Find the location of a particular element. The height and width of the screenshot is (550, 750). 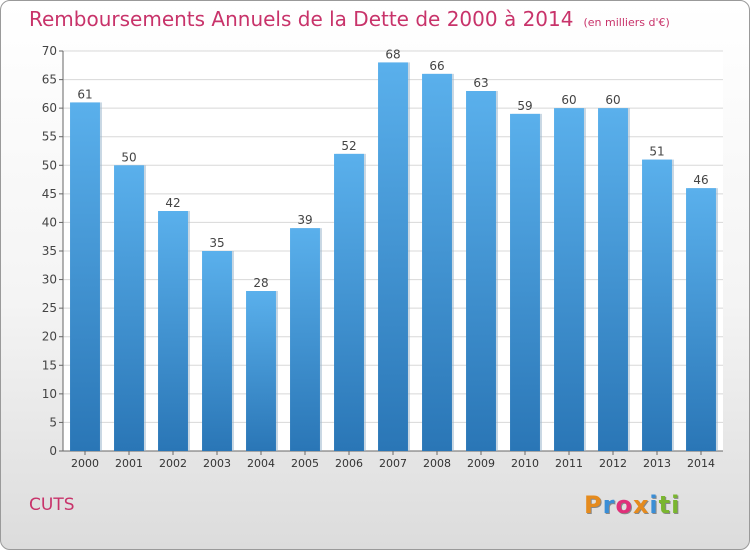

logo-letter: r is located at coordinates (609, 505).